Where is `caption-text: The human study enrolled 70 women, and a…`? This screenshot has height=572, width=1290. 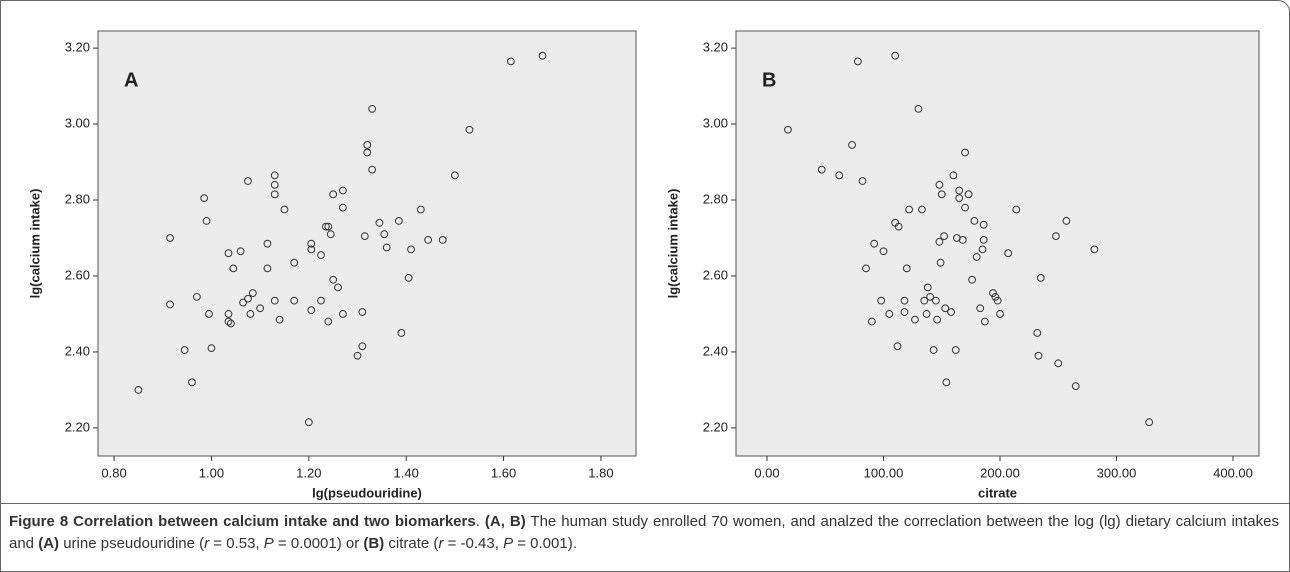 caption-text: The human study enrolled 70 women, and a… is located at coordinates (644, 532).